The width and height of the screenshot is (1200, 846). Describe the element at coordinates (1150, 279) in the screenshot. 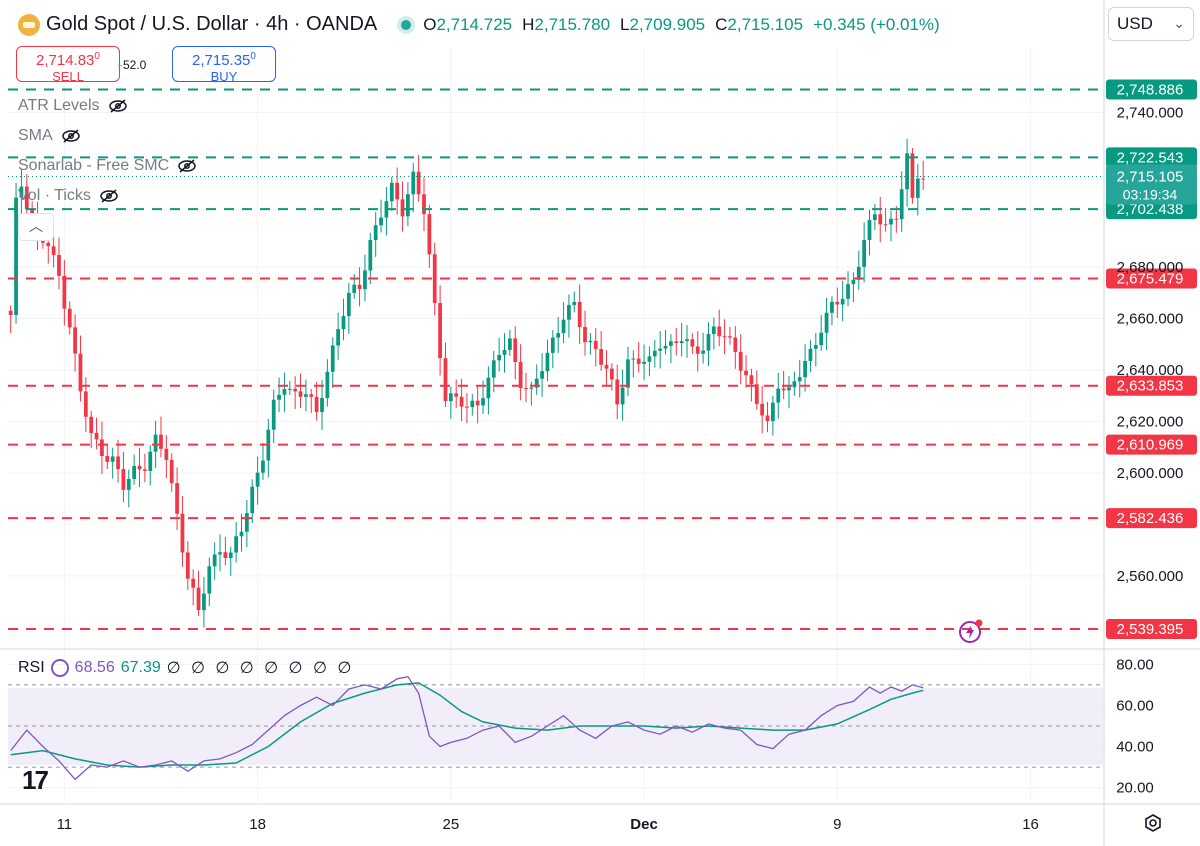

I see `level-label: 2,675.479` at that location.